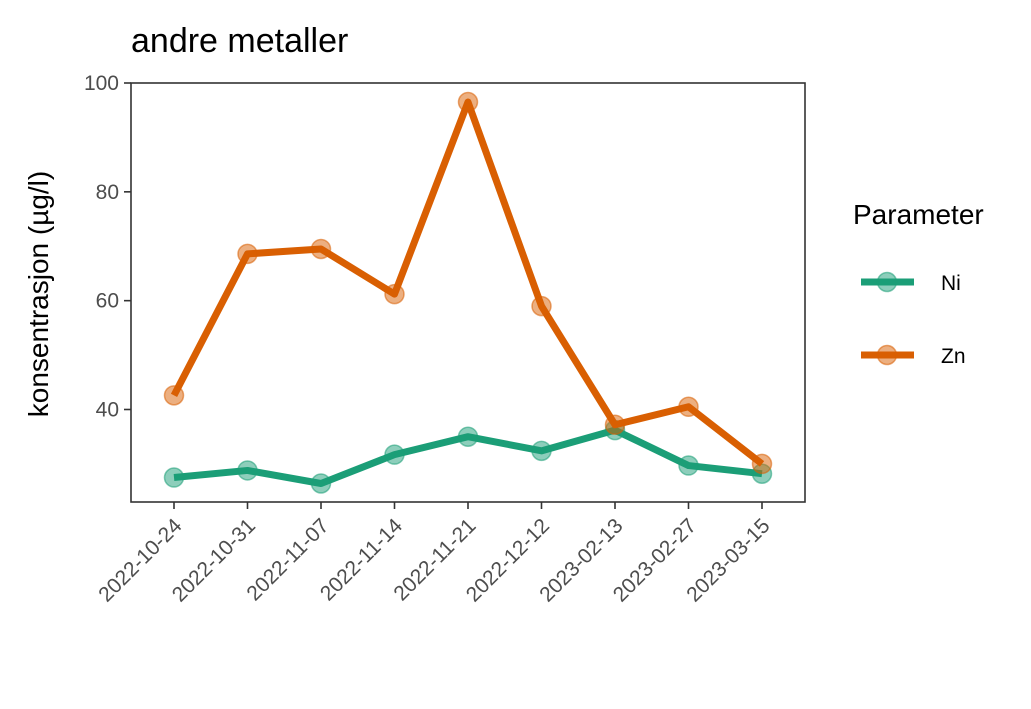 The image size is (1031, 709). Describe the element at coordinates (918, 214) in the screenshot. I see `legend-title: Parameter` at that location.